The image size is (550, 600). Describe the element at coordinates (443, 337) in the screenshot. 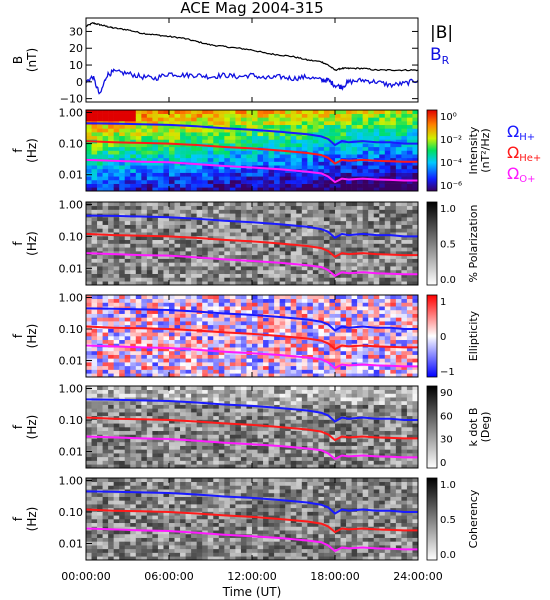

I see `colorbar-tick-label: 0` at that location.